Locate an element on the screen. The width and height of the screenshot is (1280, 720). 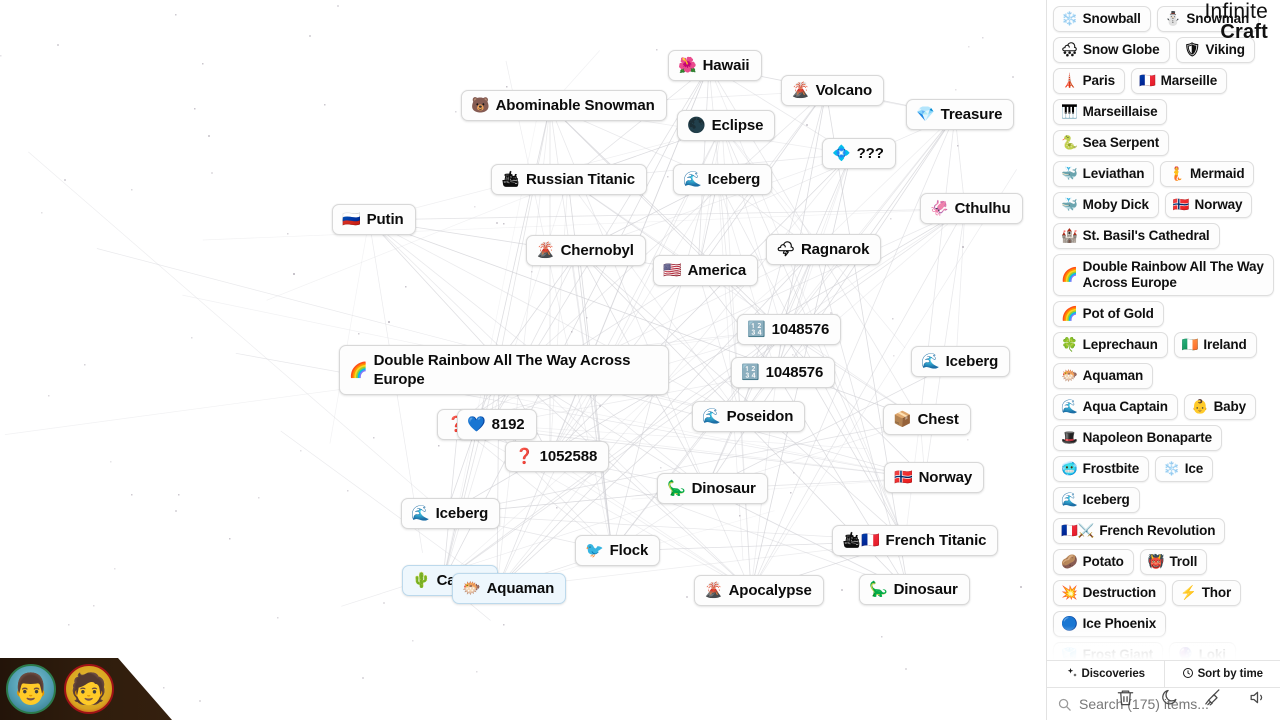
player-avatar-2: 🧑 is located at coordinates (89, 689).